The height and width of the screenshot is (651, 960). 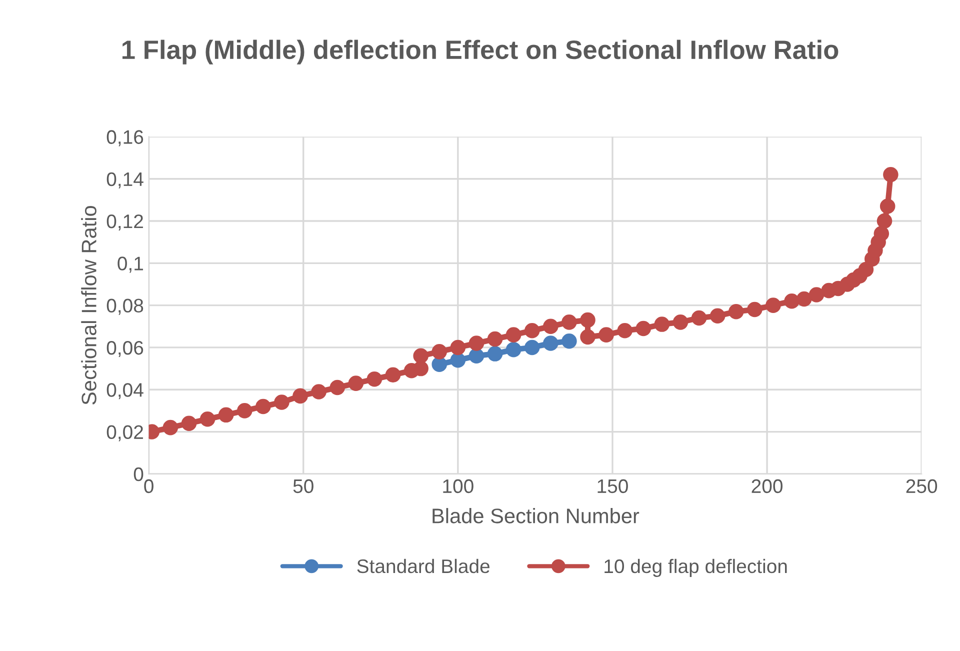 I want to click on y-tick-label: 0,08, so click(x=125, y=306).